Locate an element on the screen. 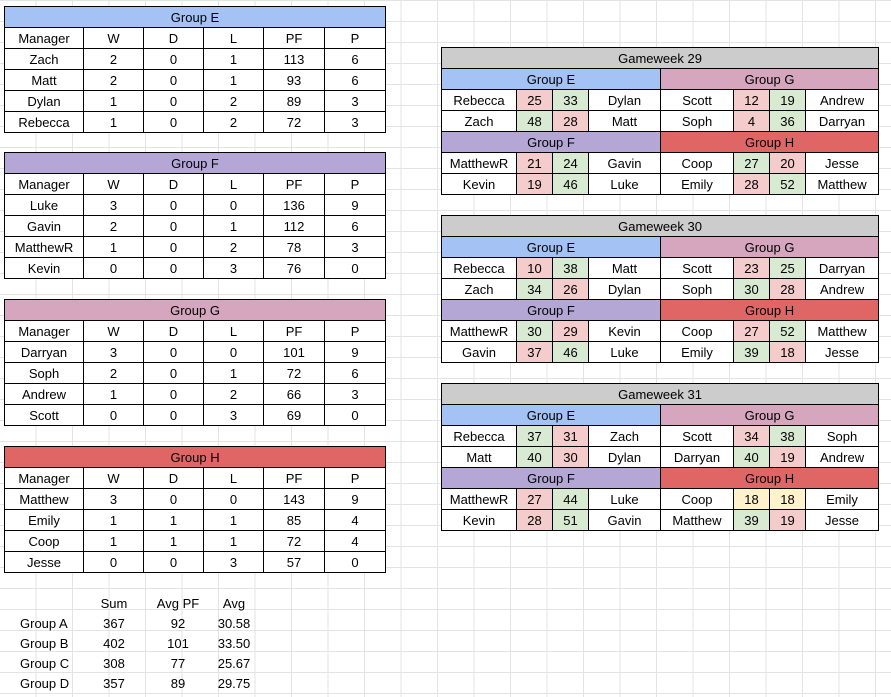 The image size is (891, 697). summary-row: Group A 367 92 30.58 is located at coordinates (132, 623).